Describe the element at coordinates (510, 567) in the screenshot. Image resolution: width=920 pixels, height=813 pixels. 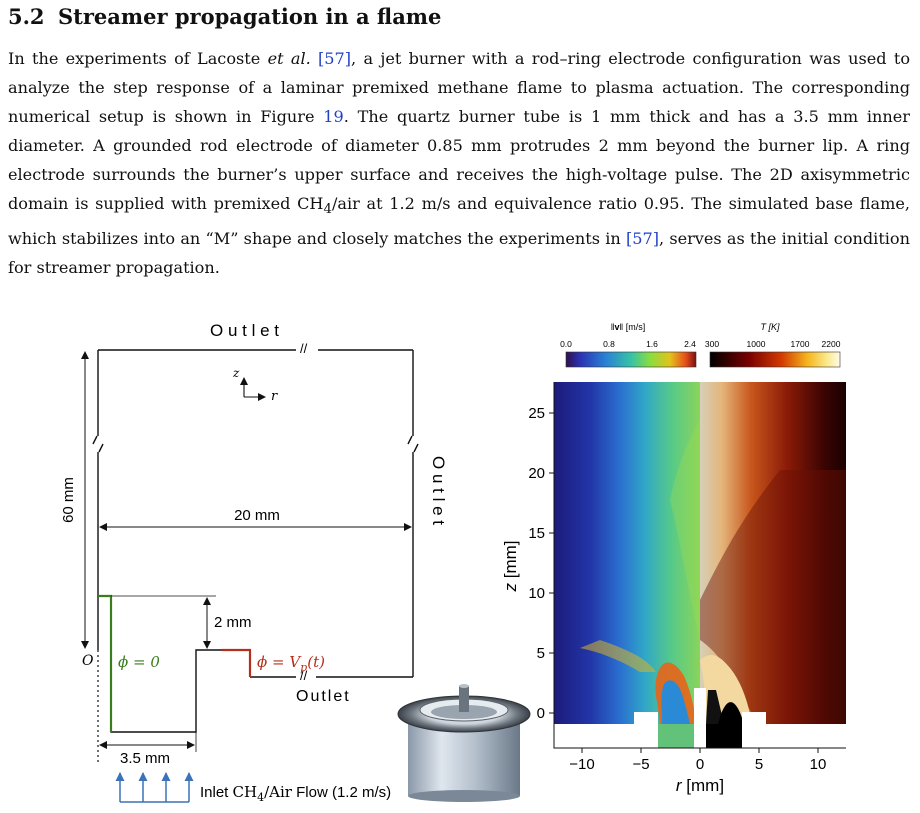
I see `y-axis-label: z [mm]` at that location.